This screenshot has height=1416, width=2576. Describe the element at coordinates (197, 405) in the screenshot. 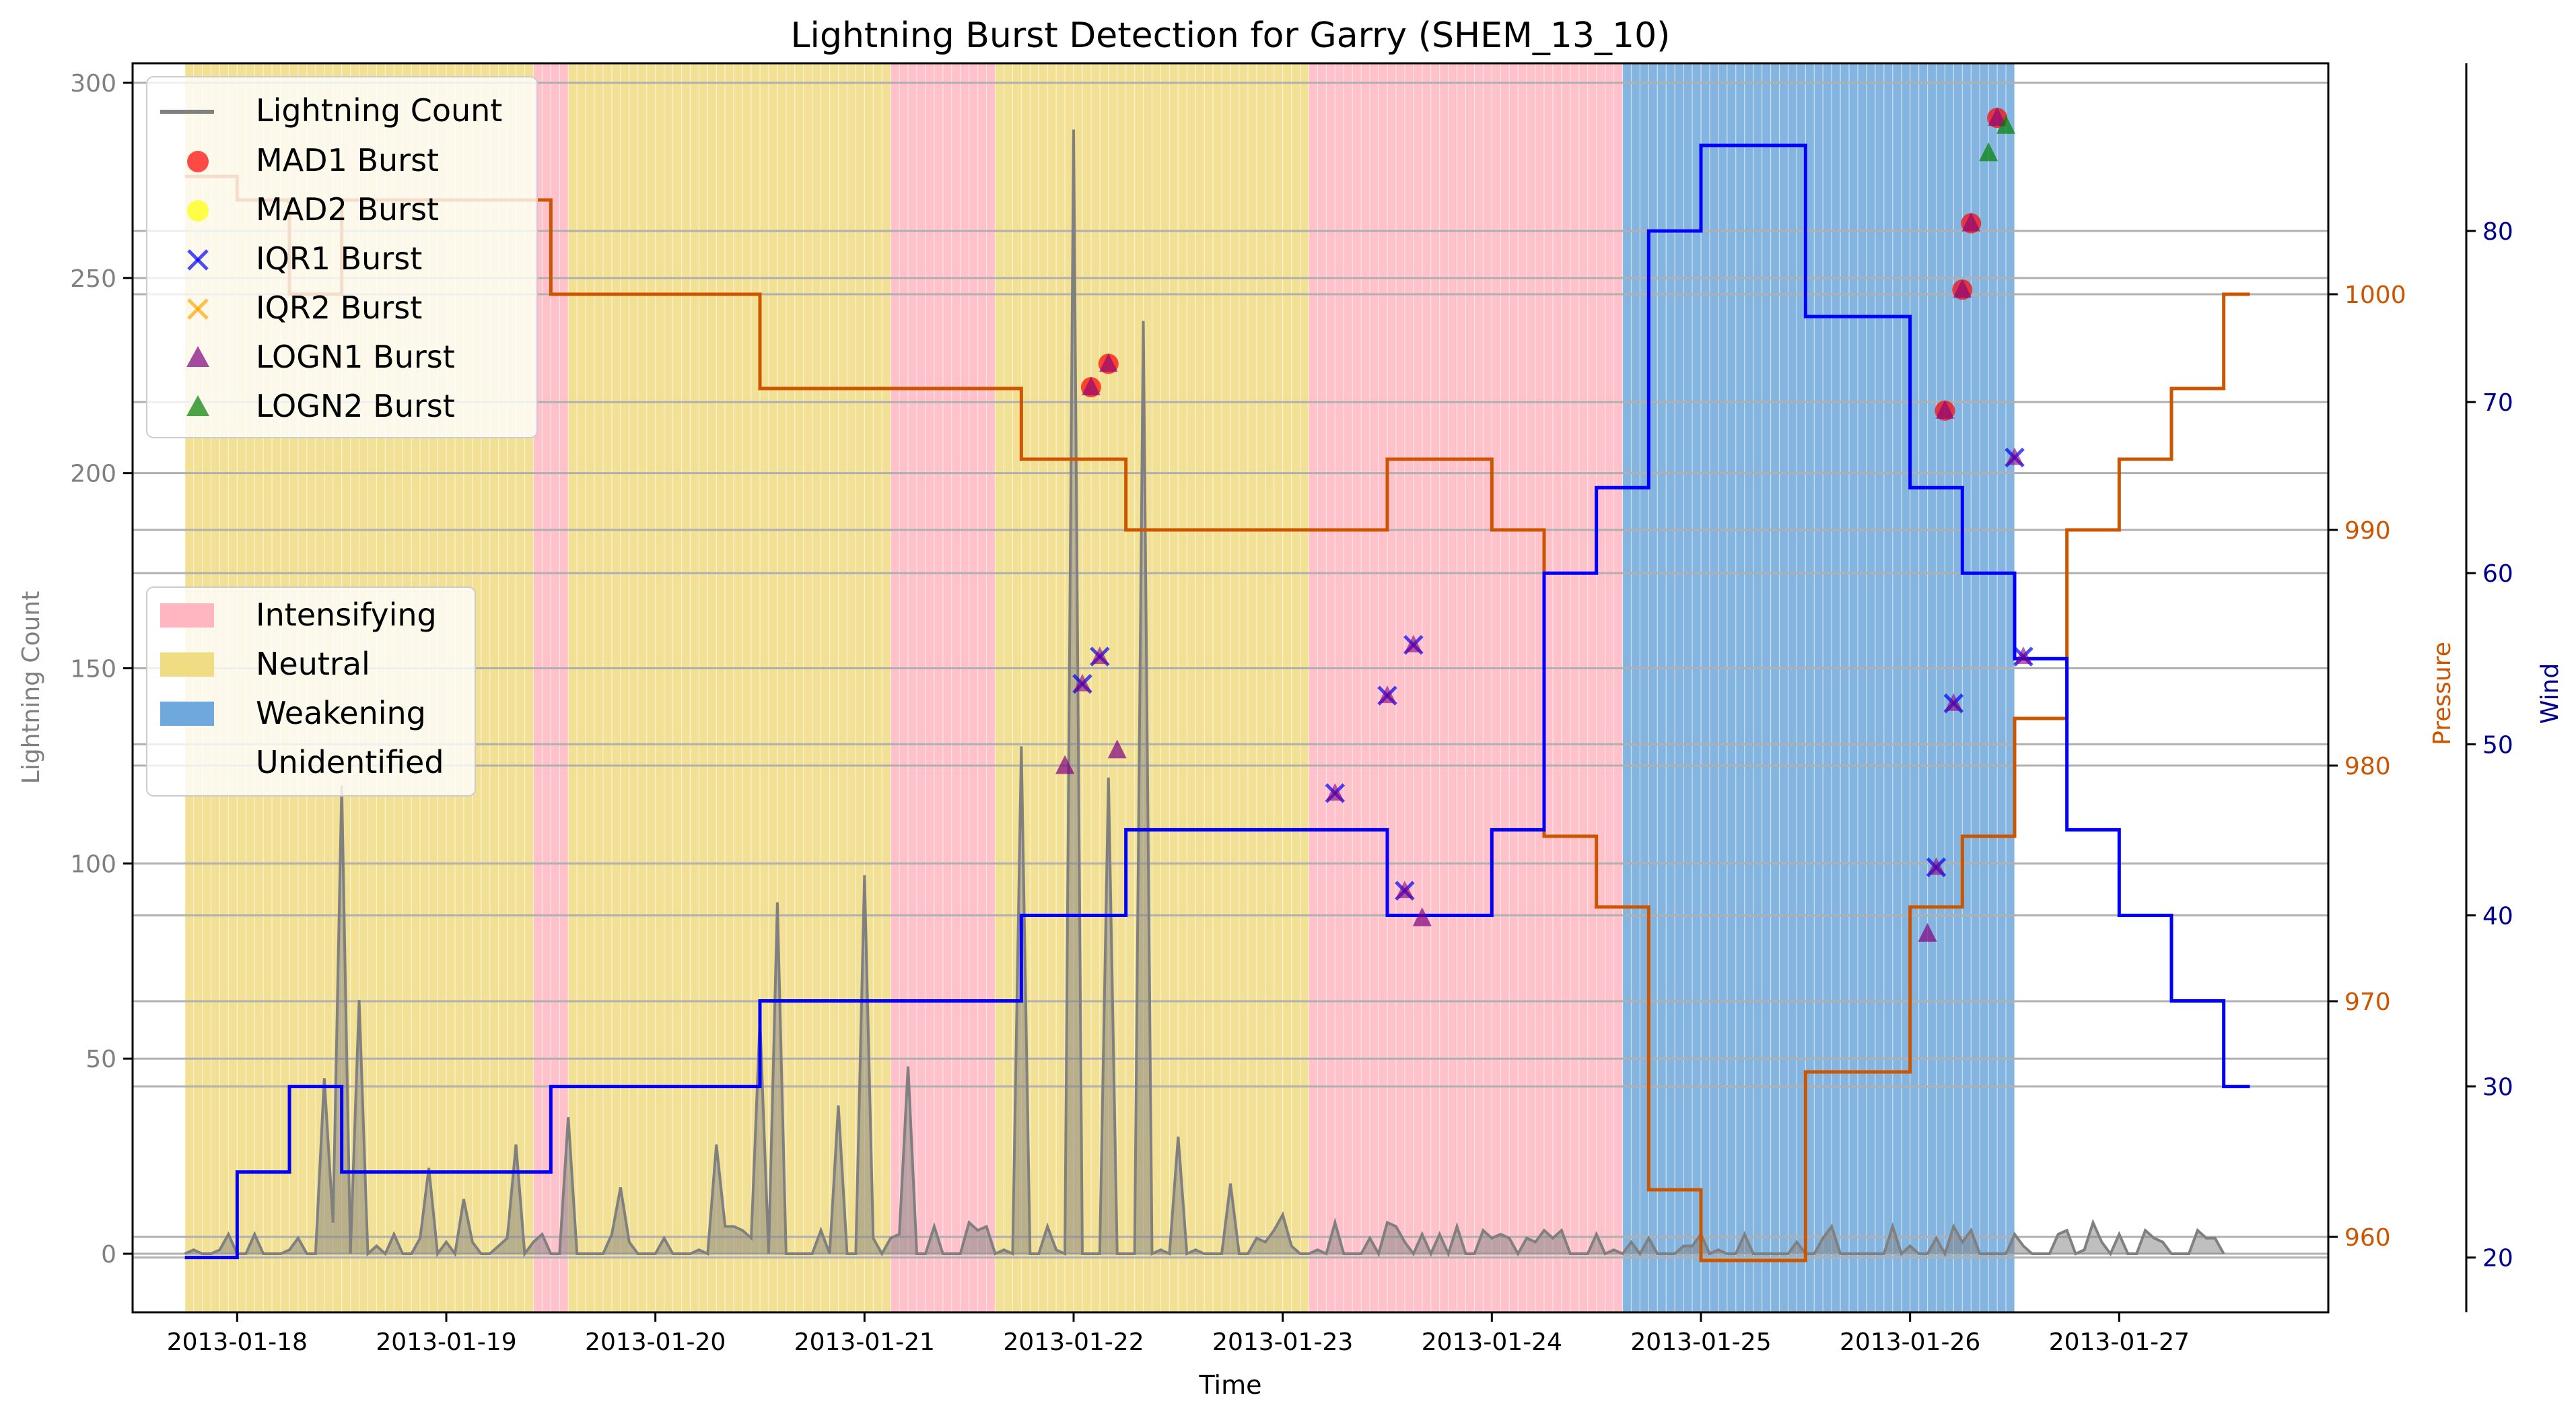

I see `legend-logn2-swatch` at that location.